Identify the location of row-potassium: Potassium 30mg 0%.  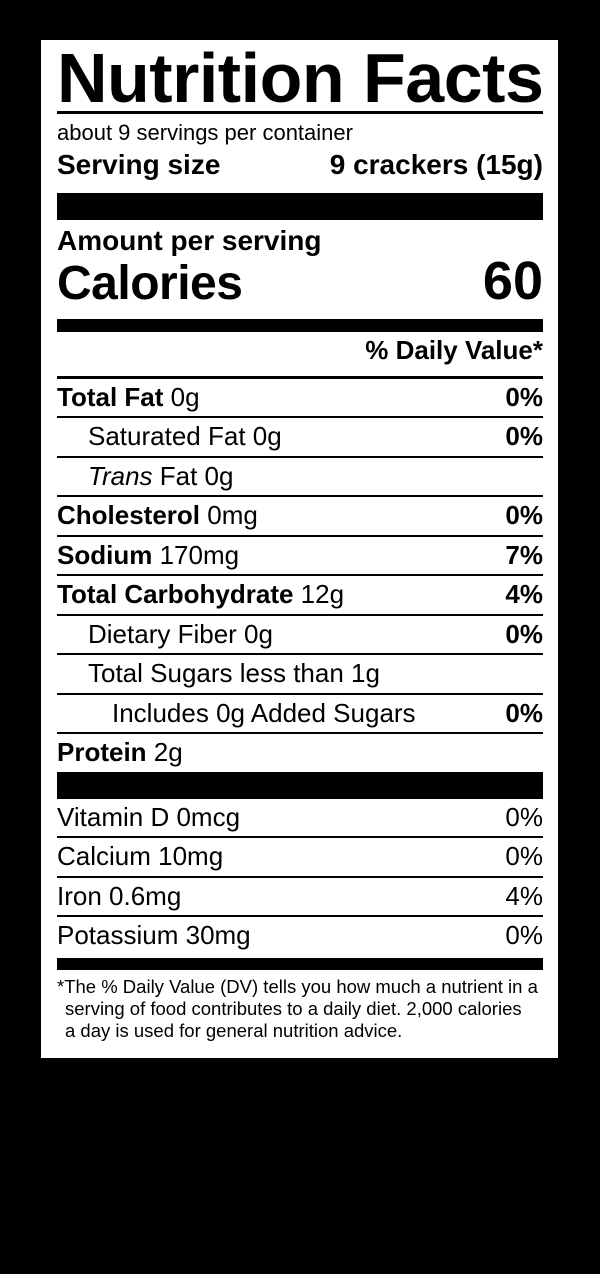
(300, 936).